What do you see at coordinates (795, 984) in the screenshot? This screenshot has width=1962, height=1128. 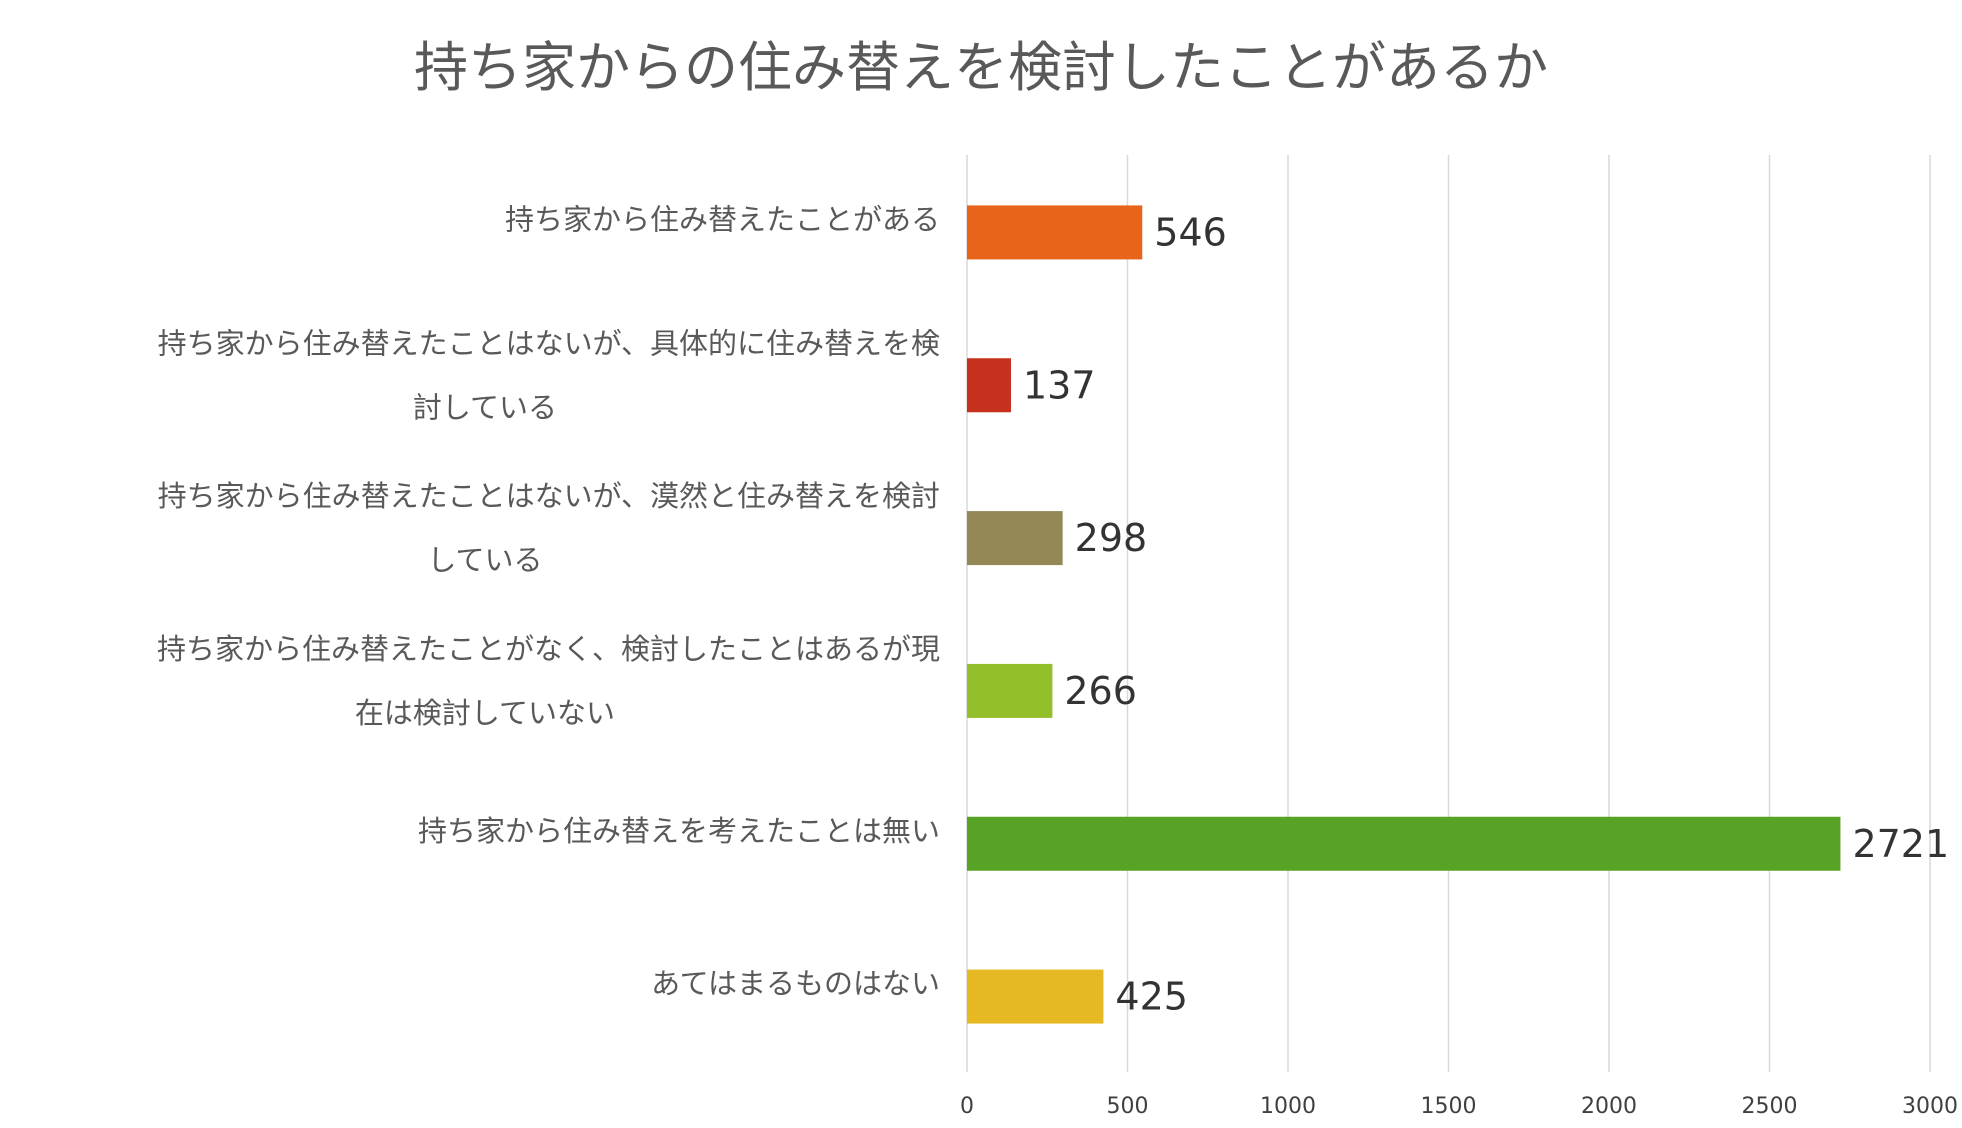 I see `category-label: あてはまるものはない` at bounding box center [795, 984].